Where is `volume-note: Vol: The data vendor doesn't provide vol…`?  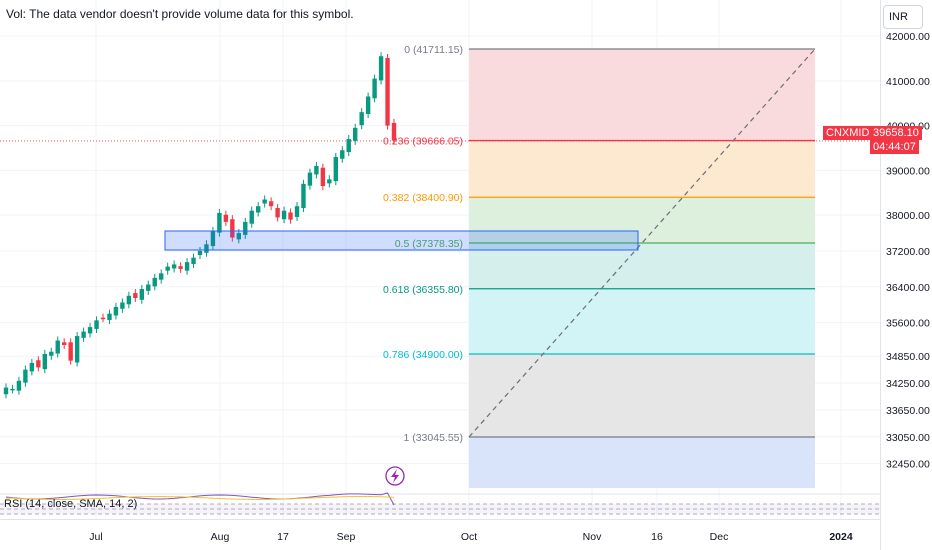 volume-note: Vol: The data vendor doesn't provide vol… is located at coordinates (180, 14).